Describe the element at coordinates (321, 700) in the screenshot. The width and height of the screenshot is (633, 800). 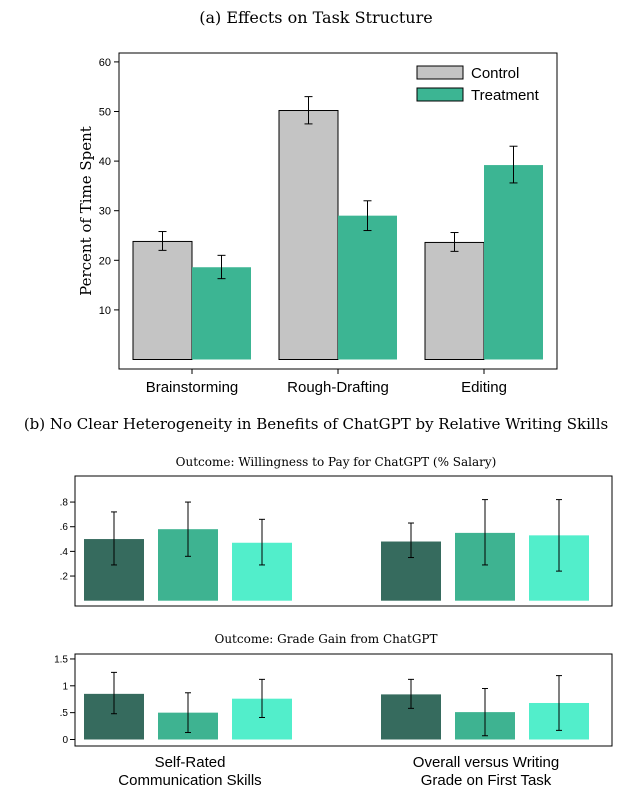
I see `panel-b2-chart: 0 .5 1 1.5` at that location.